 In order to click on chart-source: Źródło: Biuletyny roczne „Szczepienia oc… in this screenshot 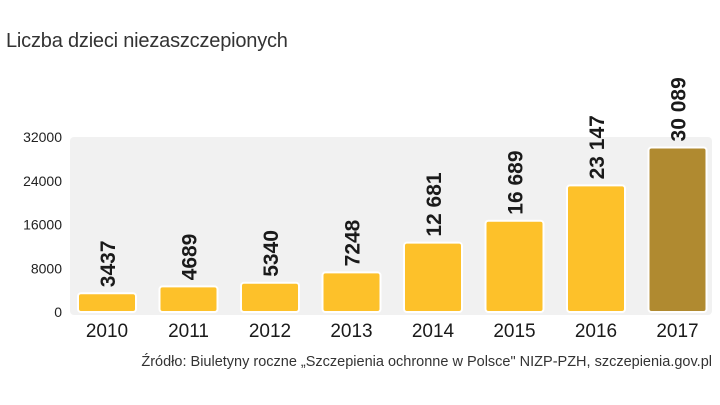, I will do `click(426, 362)`.